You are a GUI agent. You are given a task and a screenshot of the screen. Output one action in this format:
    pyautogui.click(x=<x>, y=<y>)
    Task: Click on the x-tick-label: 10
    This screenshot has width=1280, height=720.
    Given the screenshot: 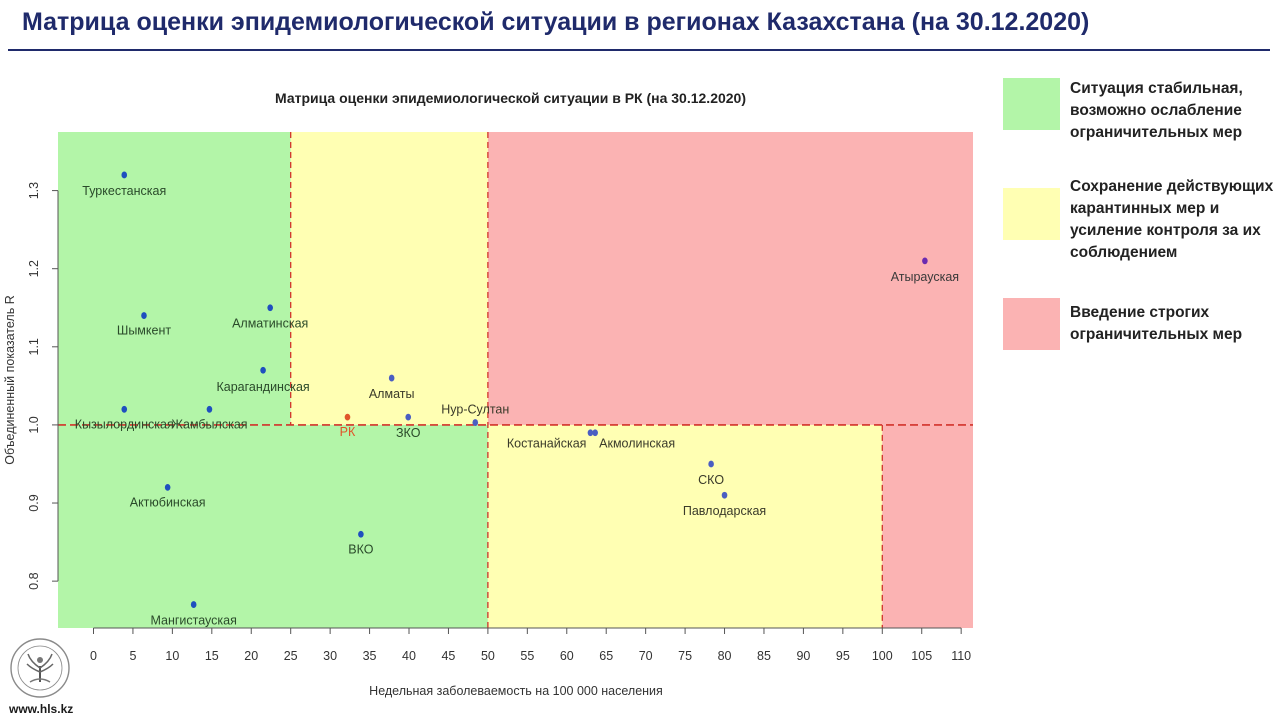 What is the action you would take?
    pyautogui.click(x=172, y=656)
    